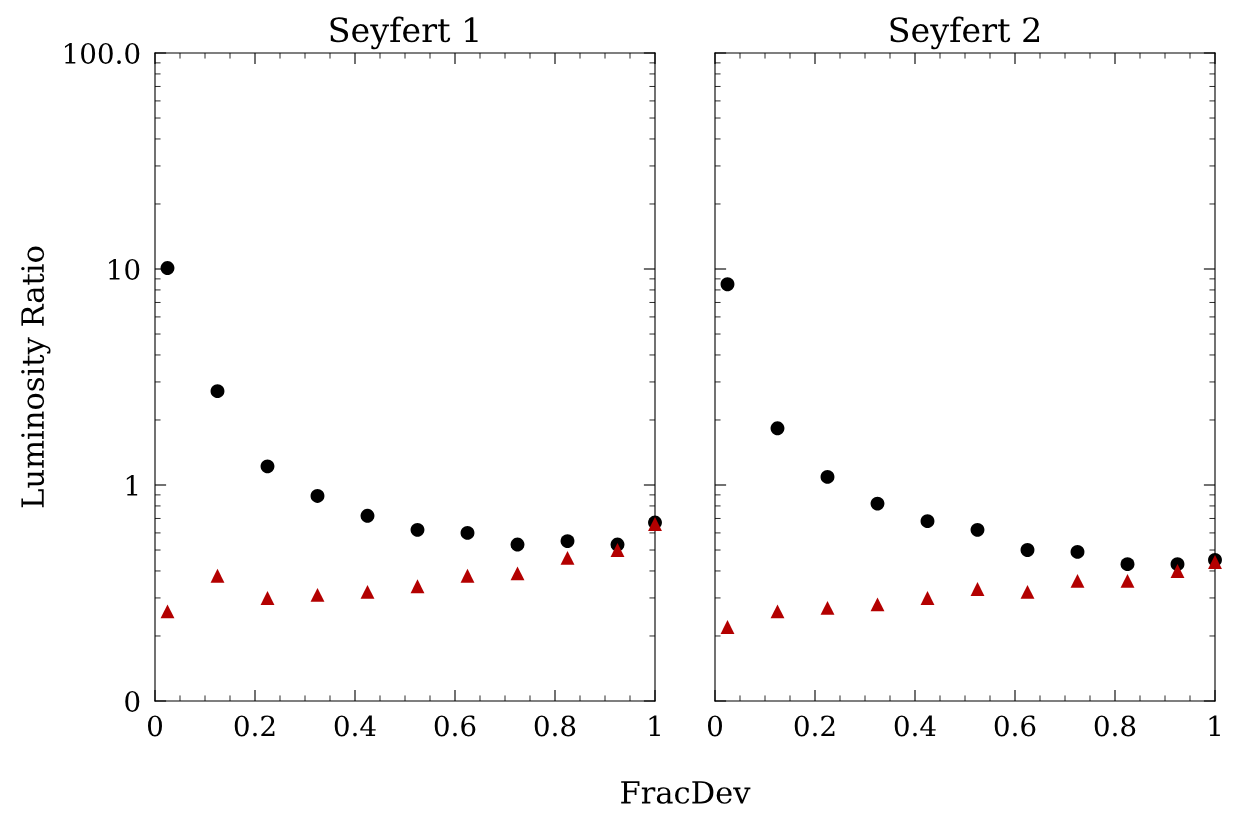 This screenshot has width=1236, height=819. Describe the element at coordinates (102, 53) in the screenshot. I see `y-tick-label: 100.0` at that location.